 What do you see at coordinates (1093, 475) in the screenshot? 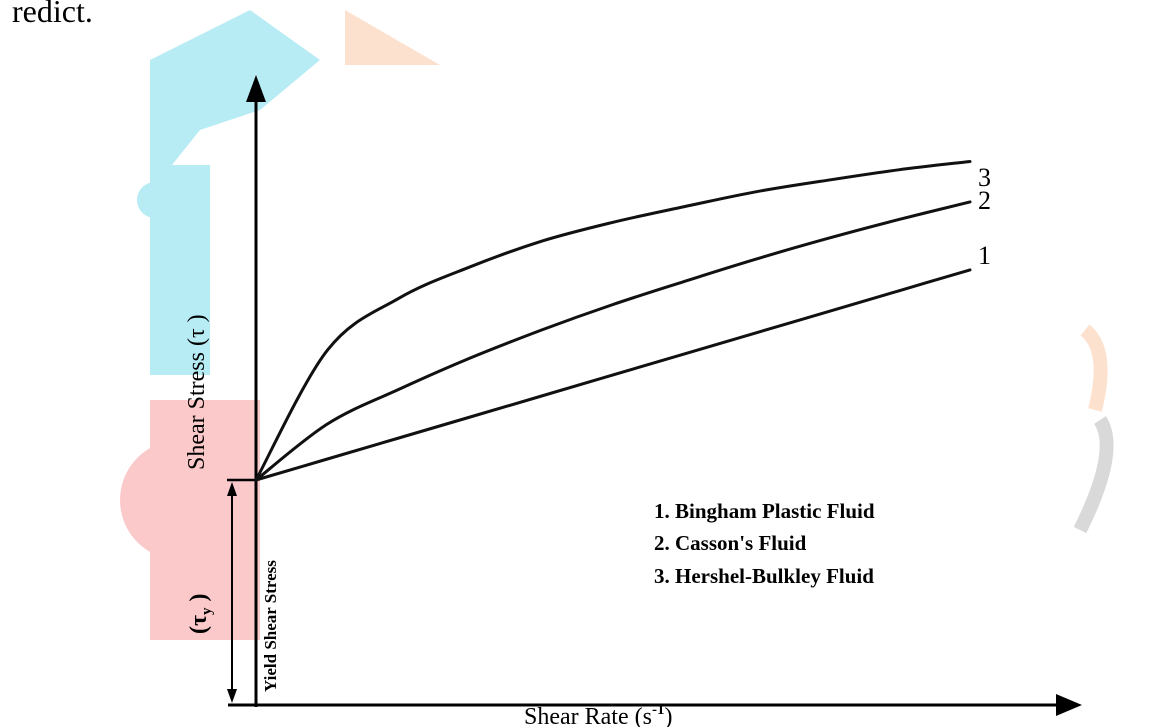
I see `watermark-gray-arc` at bounding box center [1093, 475].